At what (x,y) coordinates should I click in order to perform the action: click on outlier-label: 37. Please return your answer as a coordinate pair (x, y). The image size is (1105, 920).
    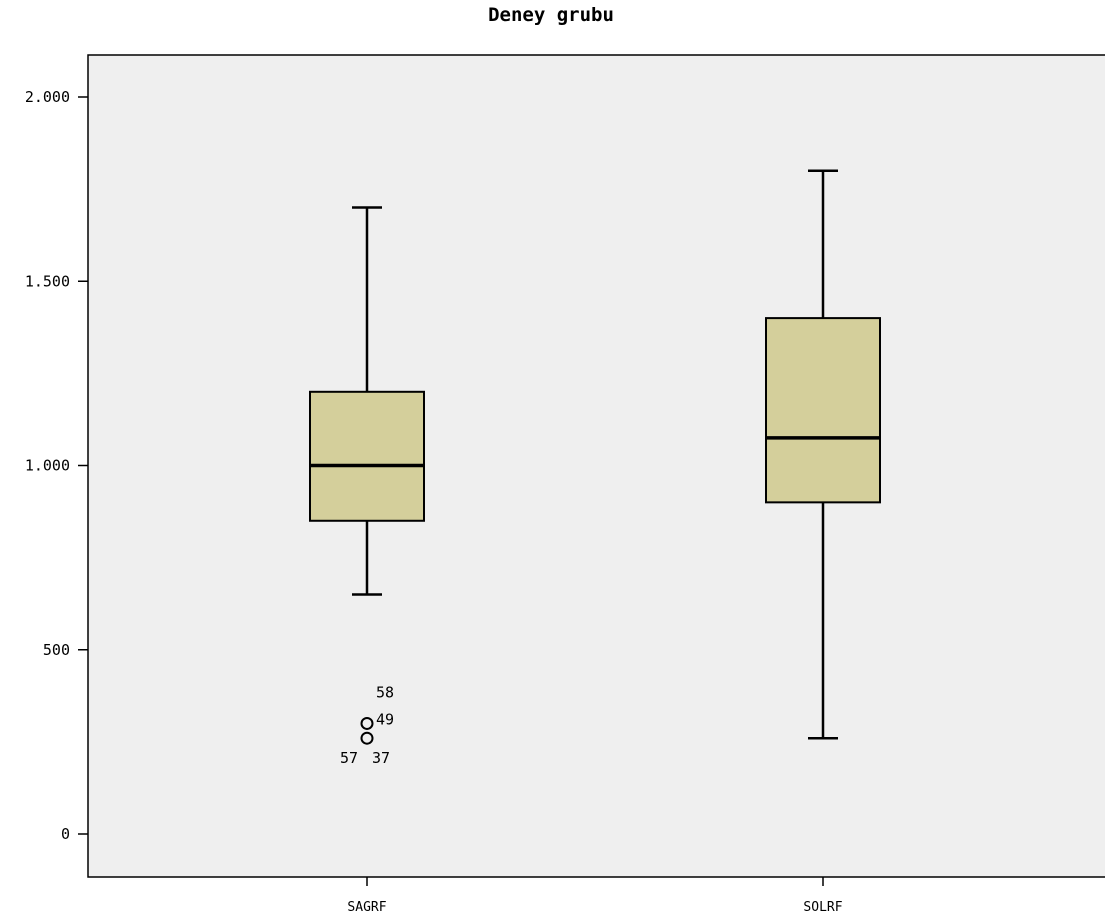
    Looking at the image, I should click on (381, 758).